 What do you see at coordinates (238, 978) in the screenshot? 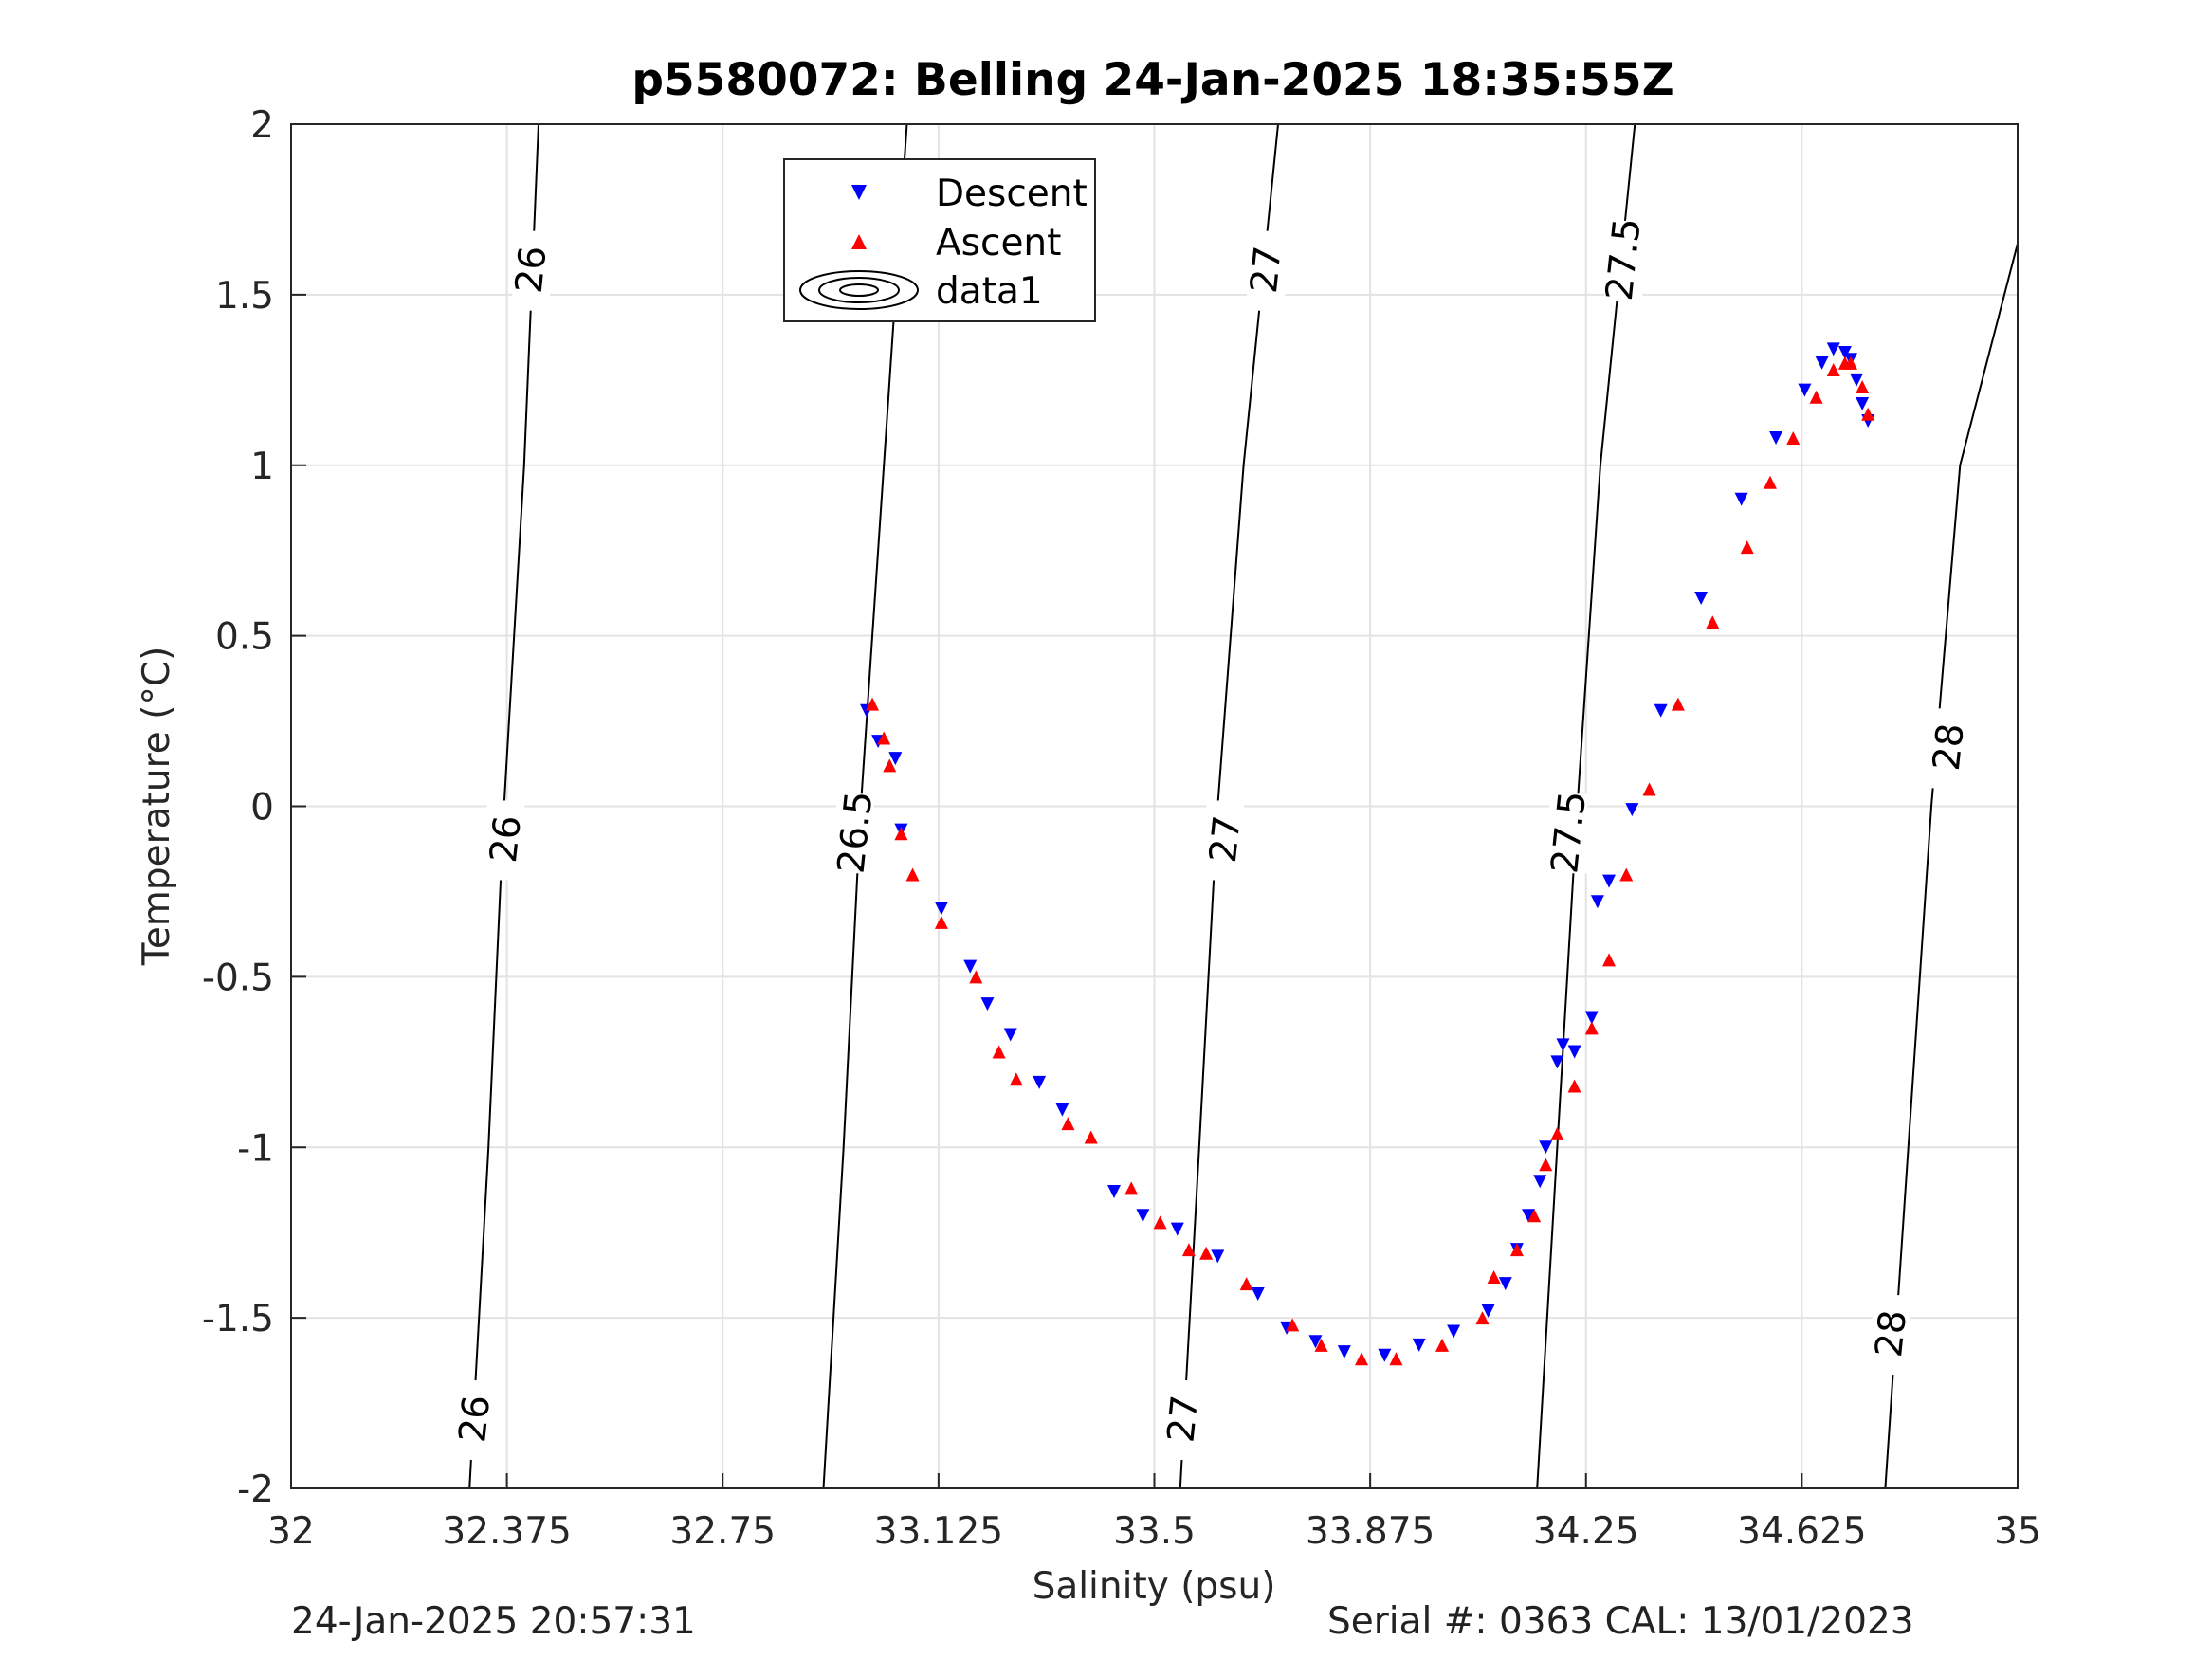
I see `y-tick-label: -0.5` at bounding box center [238, 978].